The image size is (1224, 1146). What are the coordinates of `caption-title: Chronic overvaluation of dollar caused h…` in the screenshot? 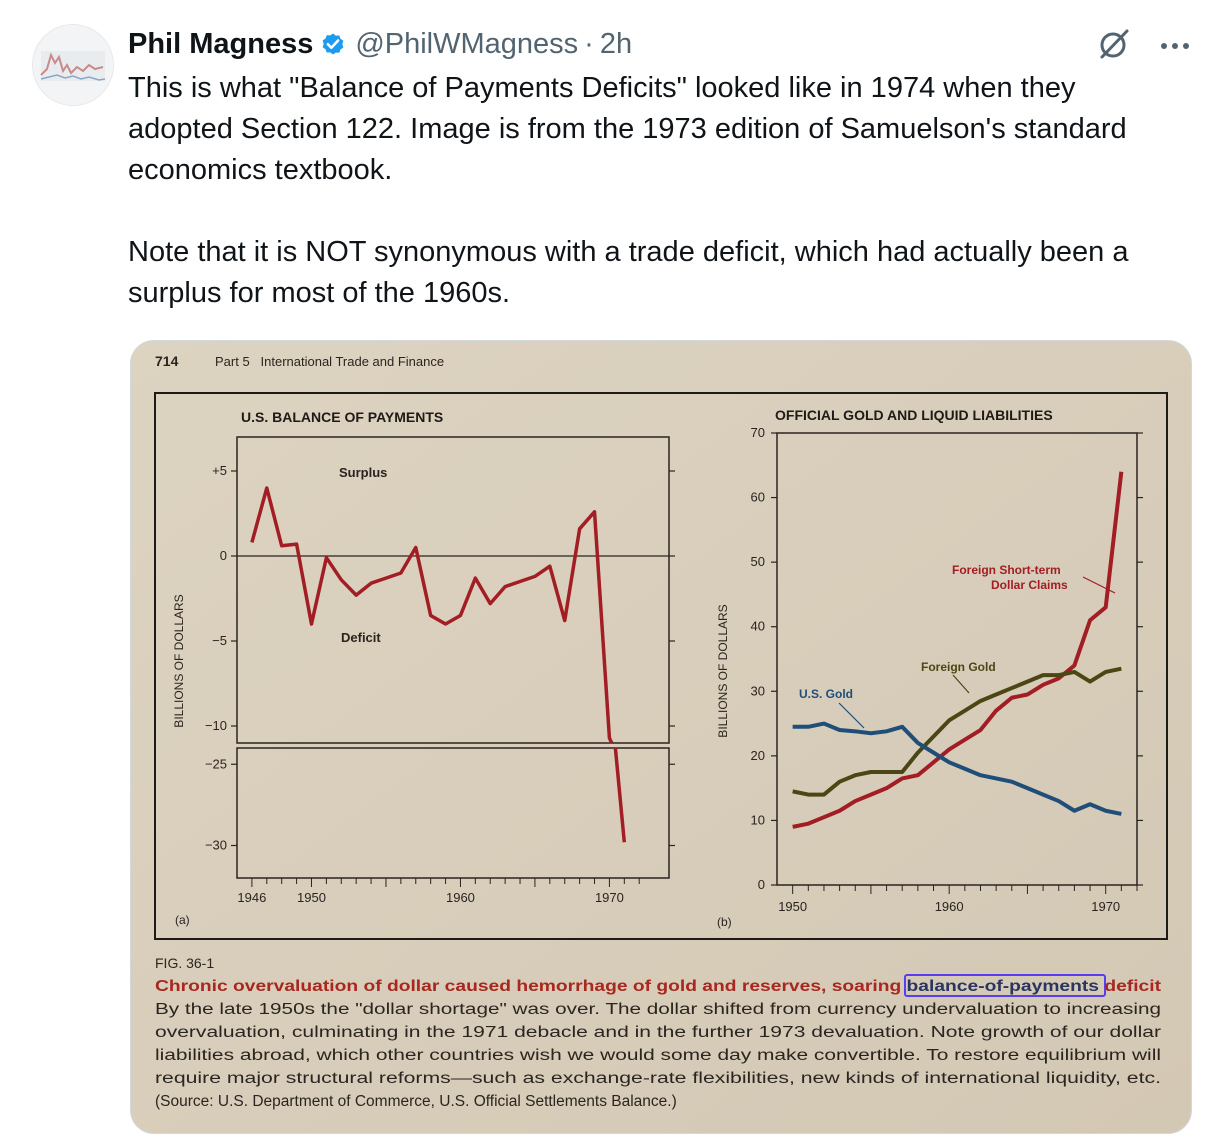 It's located at (658, 986).